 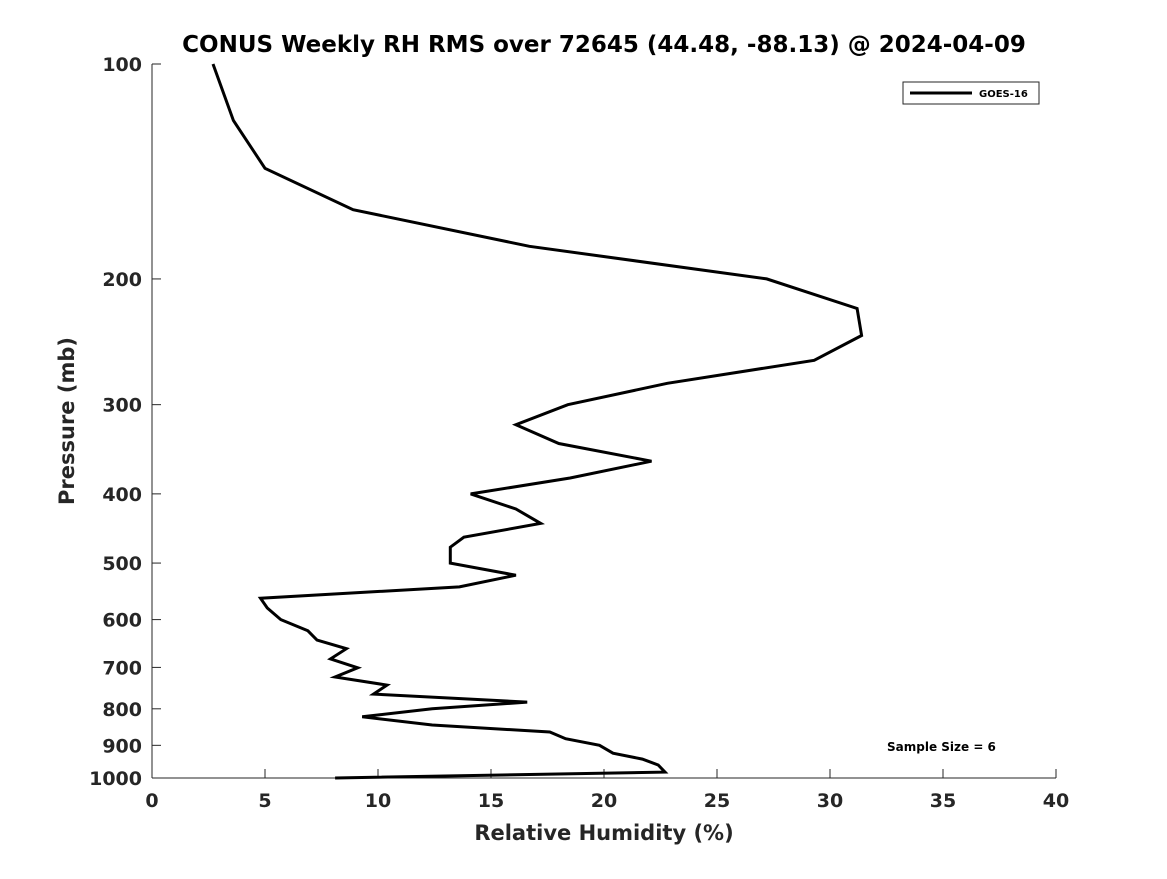 What do you see at coordinates (264, 801) in the screenshot?
I see `x-tick-label: 5` at bounding box center [264, 801].